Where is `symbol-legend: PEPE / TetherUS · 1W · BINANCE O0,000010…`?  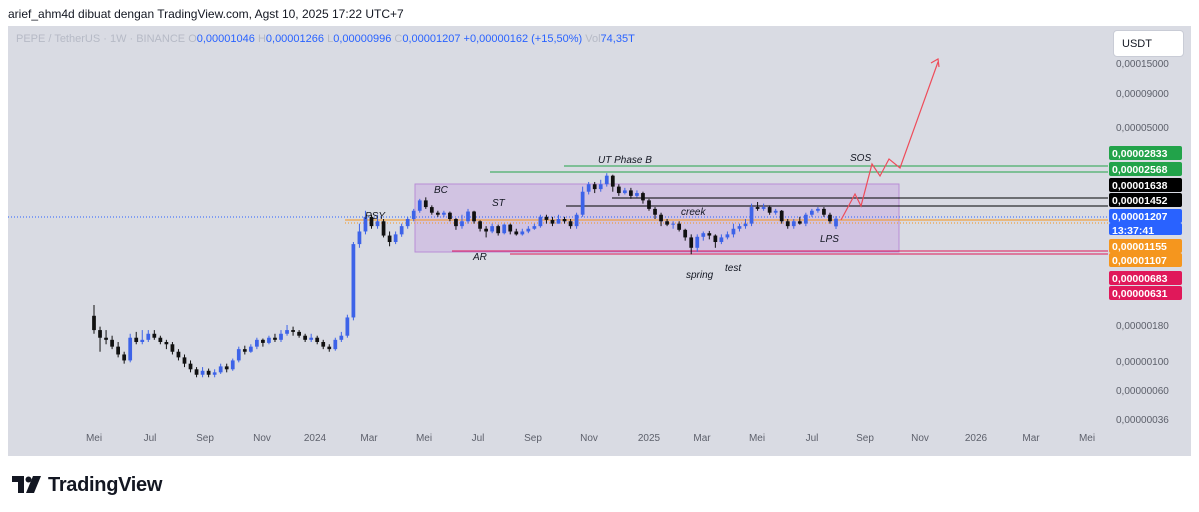 symbol-legend: PEPE / TetherUS · 1W · BINANCE O0,000010… is located at coordinates (325, 39).